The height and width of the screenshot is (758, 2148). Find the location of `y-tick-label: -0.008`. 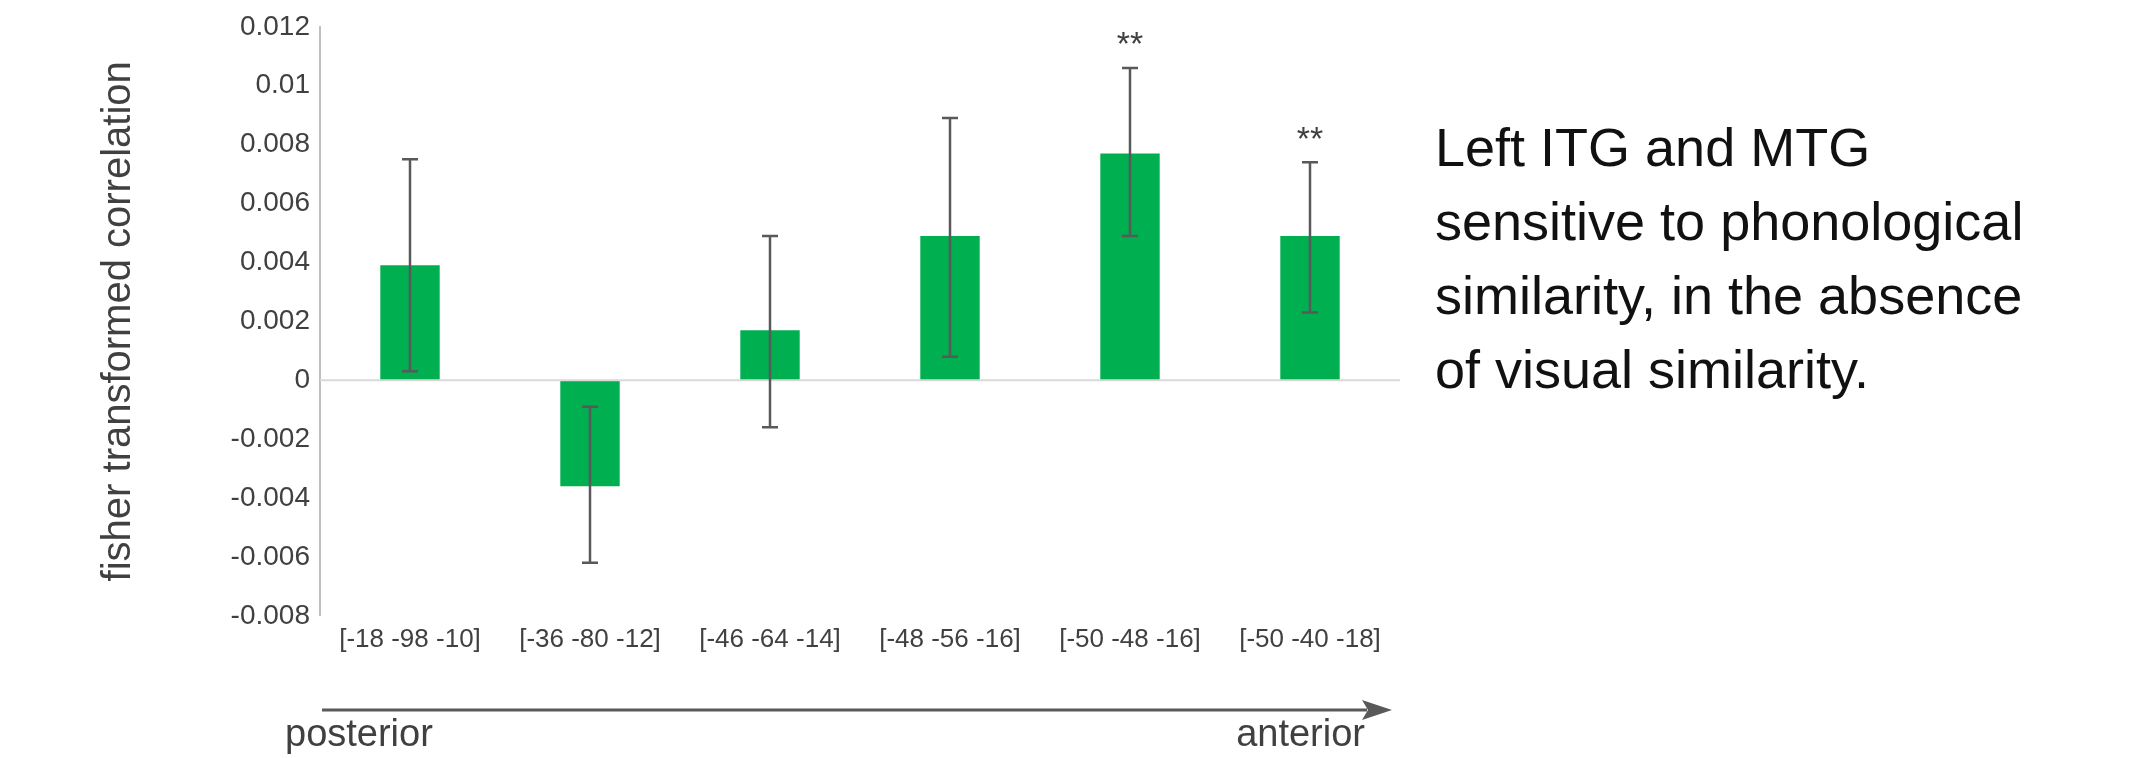

y-tick-label: -0.008 is located at coordinates (270, 614).